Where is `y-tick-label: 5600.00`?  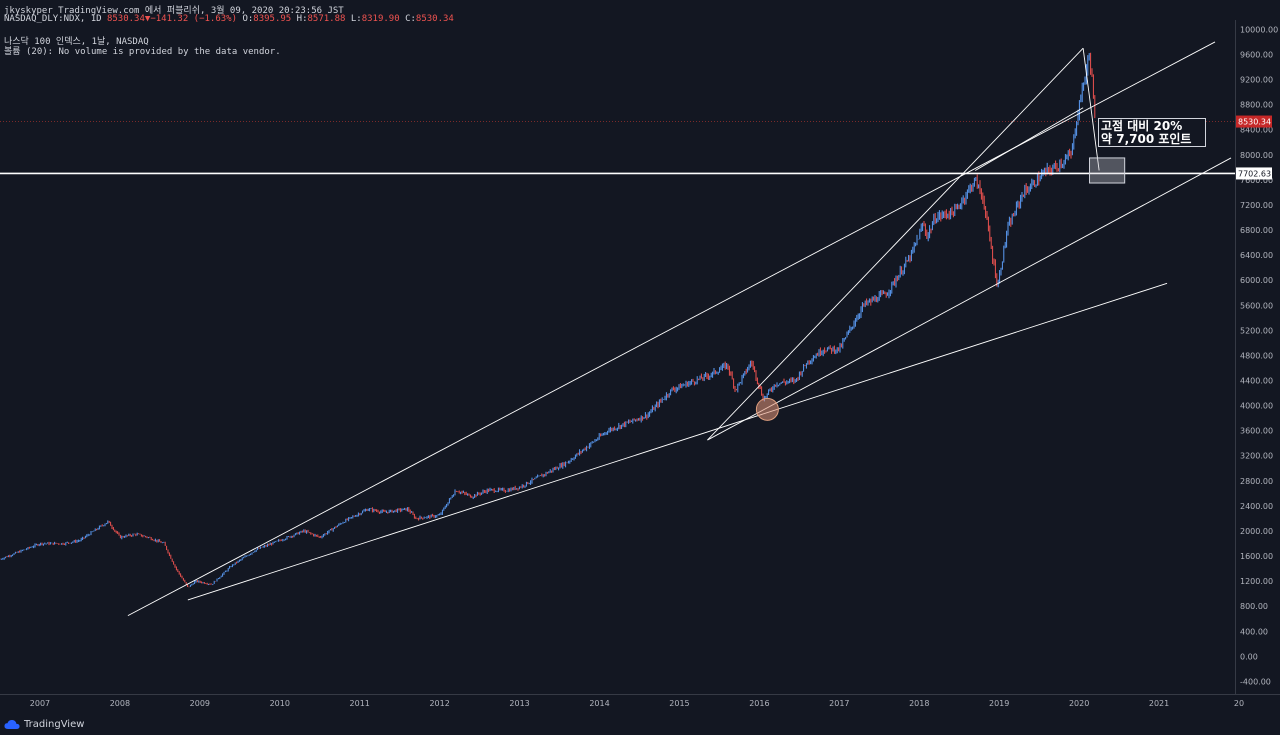 y-tick-label: 5600.00 is located at coordinates (1256, 305).